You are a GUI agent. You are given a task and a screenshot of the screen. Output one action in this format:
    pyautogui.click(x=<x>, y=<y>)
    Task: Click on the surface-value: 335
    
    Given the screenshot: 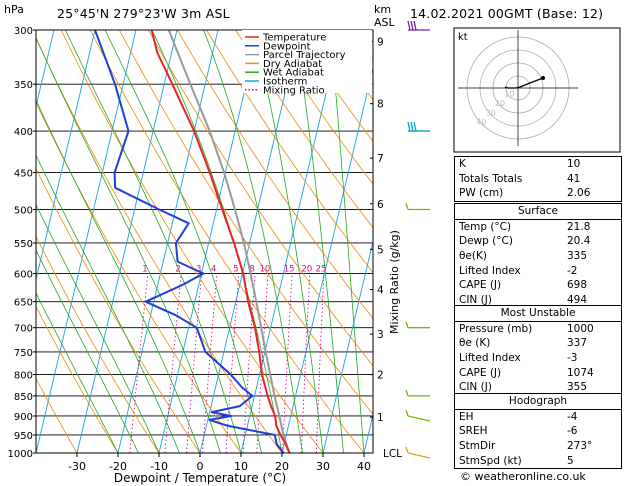 What is the action you would take?
    pyautogui.click(x=577, y=256)
    